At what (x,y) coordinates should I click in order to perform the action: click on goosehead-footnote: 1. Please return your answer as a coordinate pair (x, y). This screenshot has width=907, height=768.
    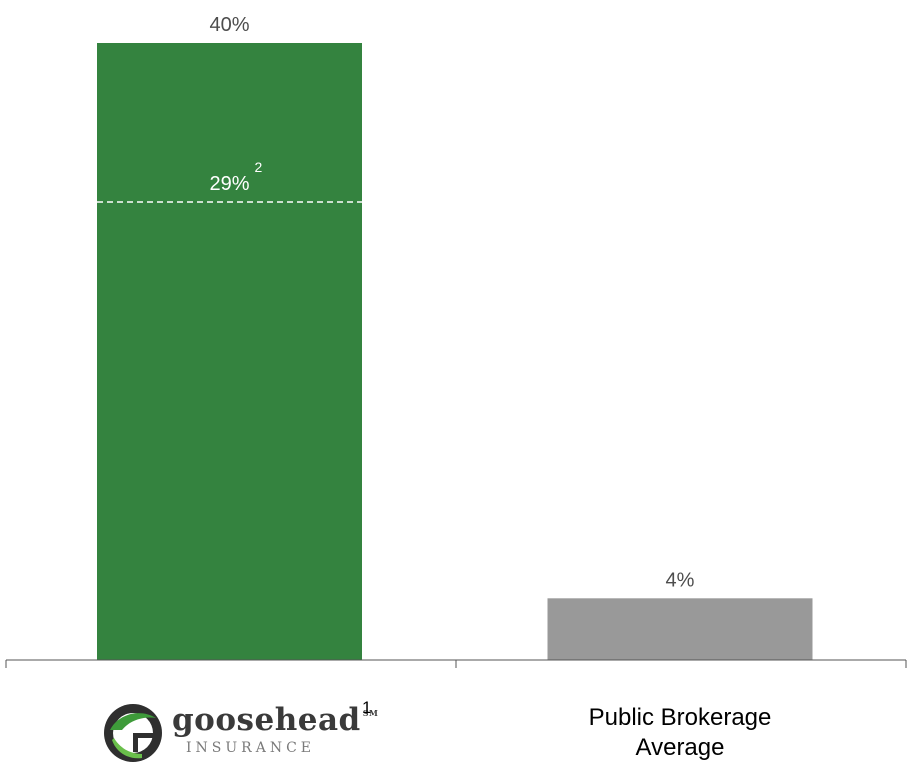
    Looking at the image, I should click on (367, 707).